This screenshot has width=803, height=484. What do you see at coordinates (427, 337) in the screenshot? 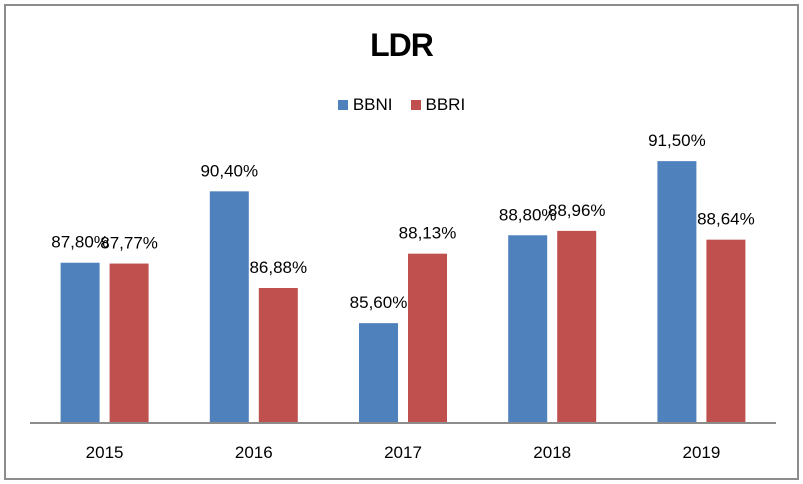
I see `bar-bbri-2017` at bounding box center [427, 337].